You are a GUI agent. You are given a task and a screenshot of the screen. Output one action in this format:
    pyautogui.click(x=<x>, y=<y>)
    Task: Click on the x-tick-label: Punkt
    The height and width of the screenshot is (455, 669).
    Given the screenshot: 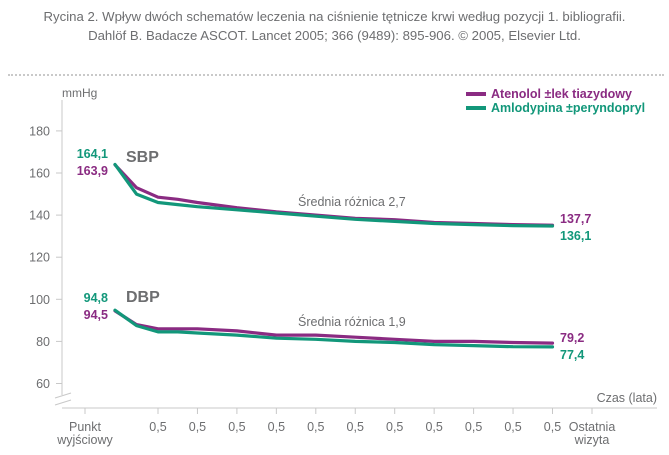 What is the action you would take?
    pyautogui.click(x=85, y=427)
    